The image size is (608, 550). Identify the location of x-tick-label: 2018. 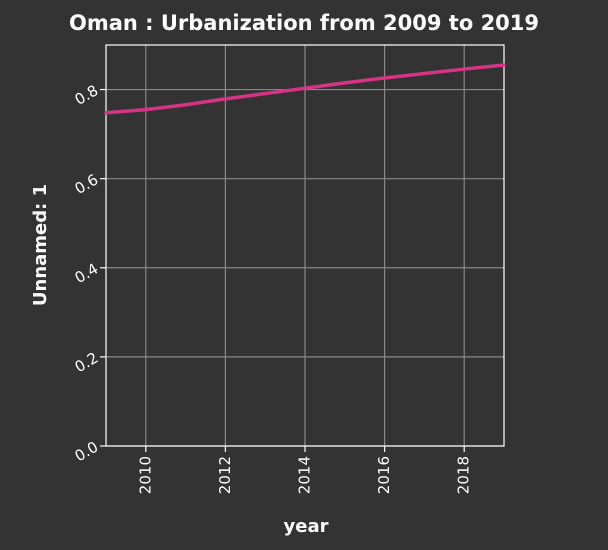
(464, 475).